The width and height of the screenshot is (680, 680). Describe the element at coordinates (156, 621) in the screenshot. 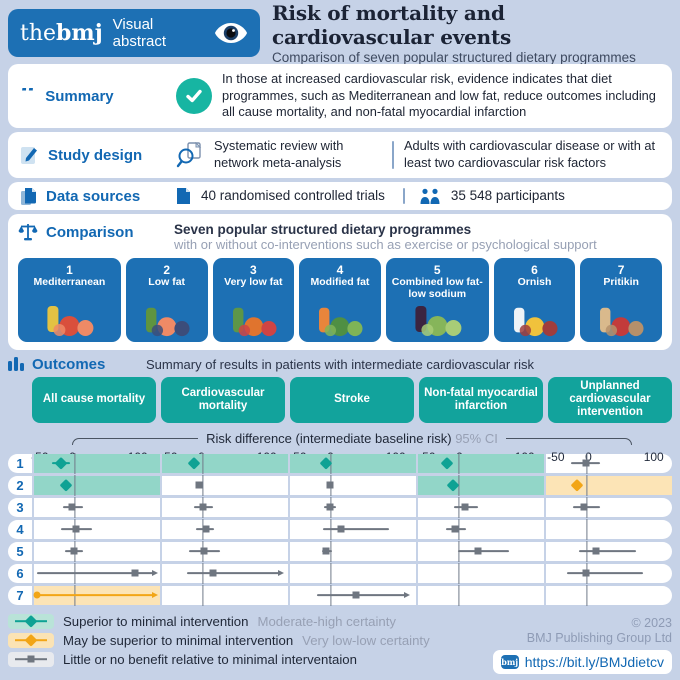

I see `legend-label: Superior to minimal intervention` at that location.